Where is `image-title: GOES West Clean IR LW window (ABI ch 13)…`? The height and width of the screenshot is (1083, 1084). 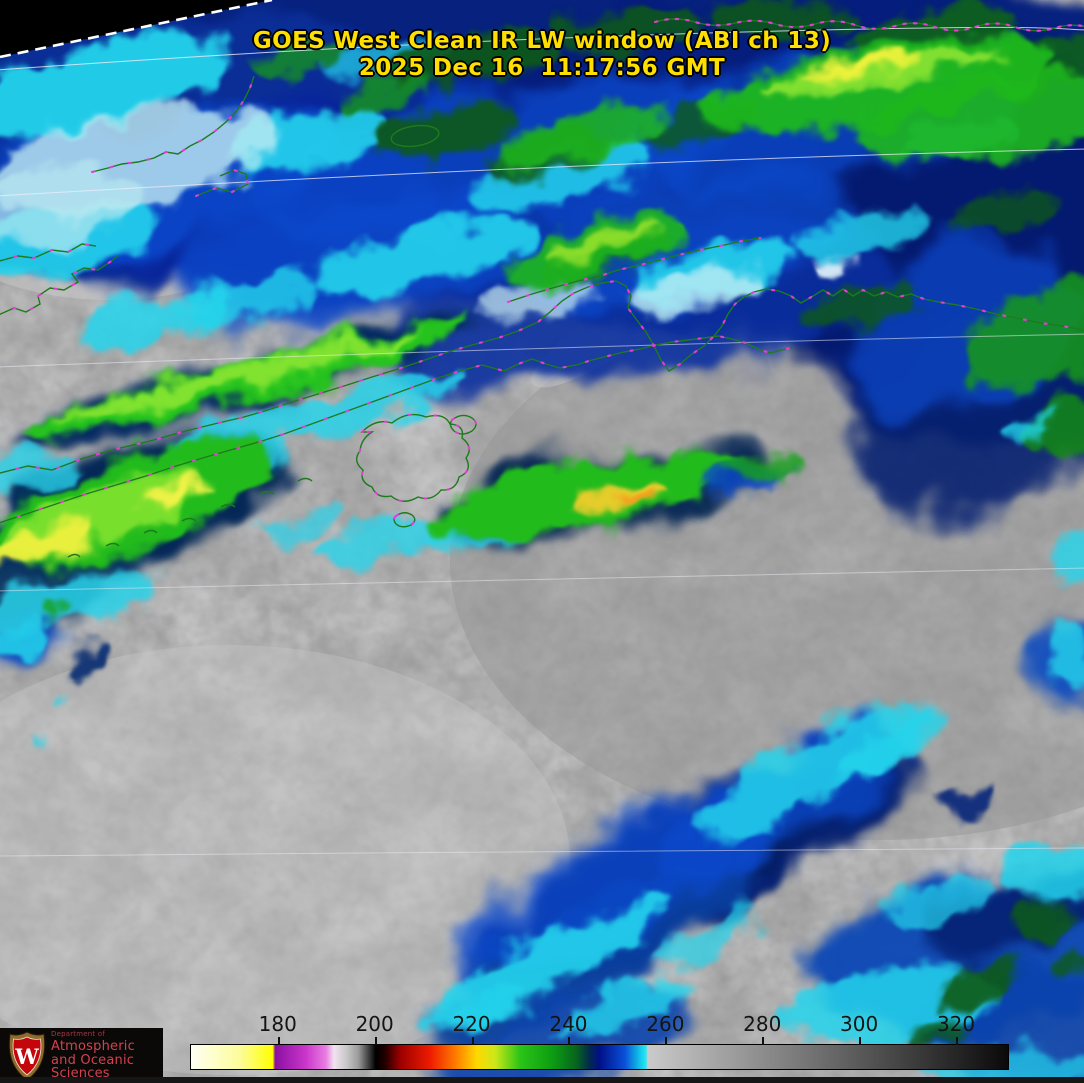 image-title: GOES West Clean IR LW window (ABI ch 13)… is located at coordinates (542, 55).